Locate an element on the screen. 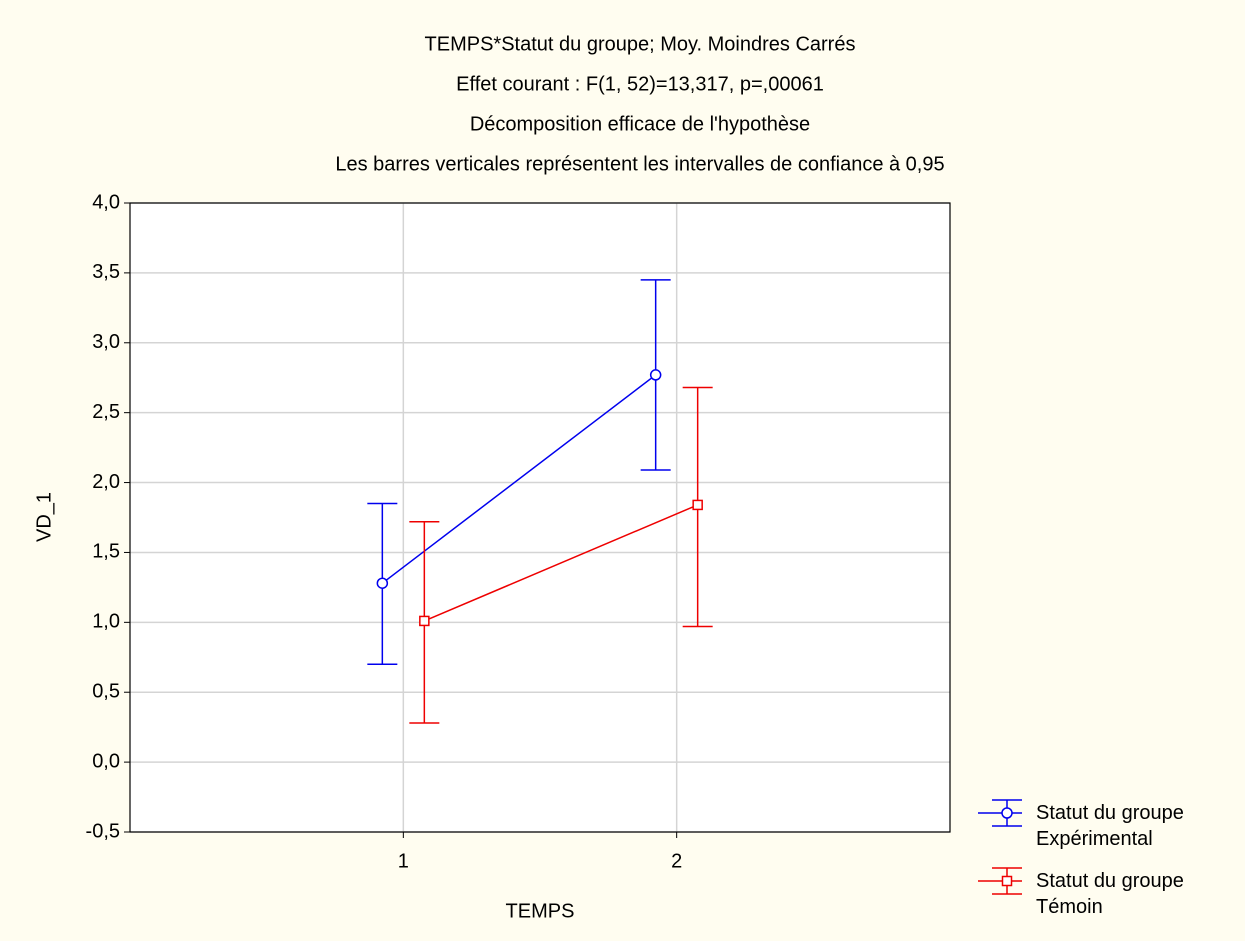 The width and height of the screenshot is (1245, 941). x-tick-label: 2 is located at coordinates (676, 861).